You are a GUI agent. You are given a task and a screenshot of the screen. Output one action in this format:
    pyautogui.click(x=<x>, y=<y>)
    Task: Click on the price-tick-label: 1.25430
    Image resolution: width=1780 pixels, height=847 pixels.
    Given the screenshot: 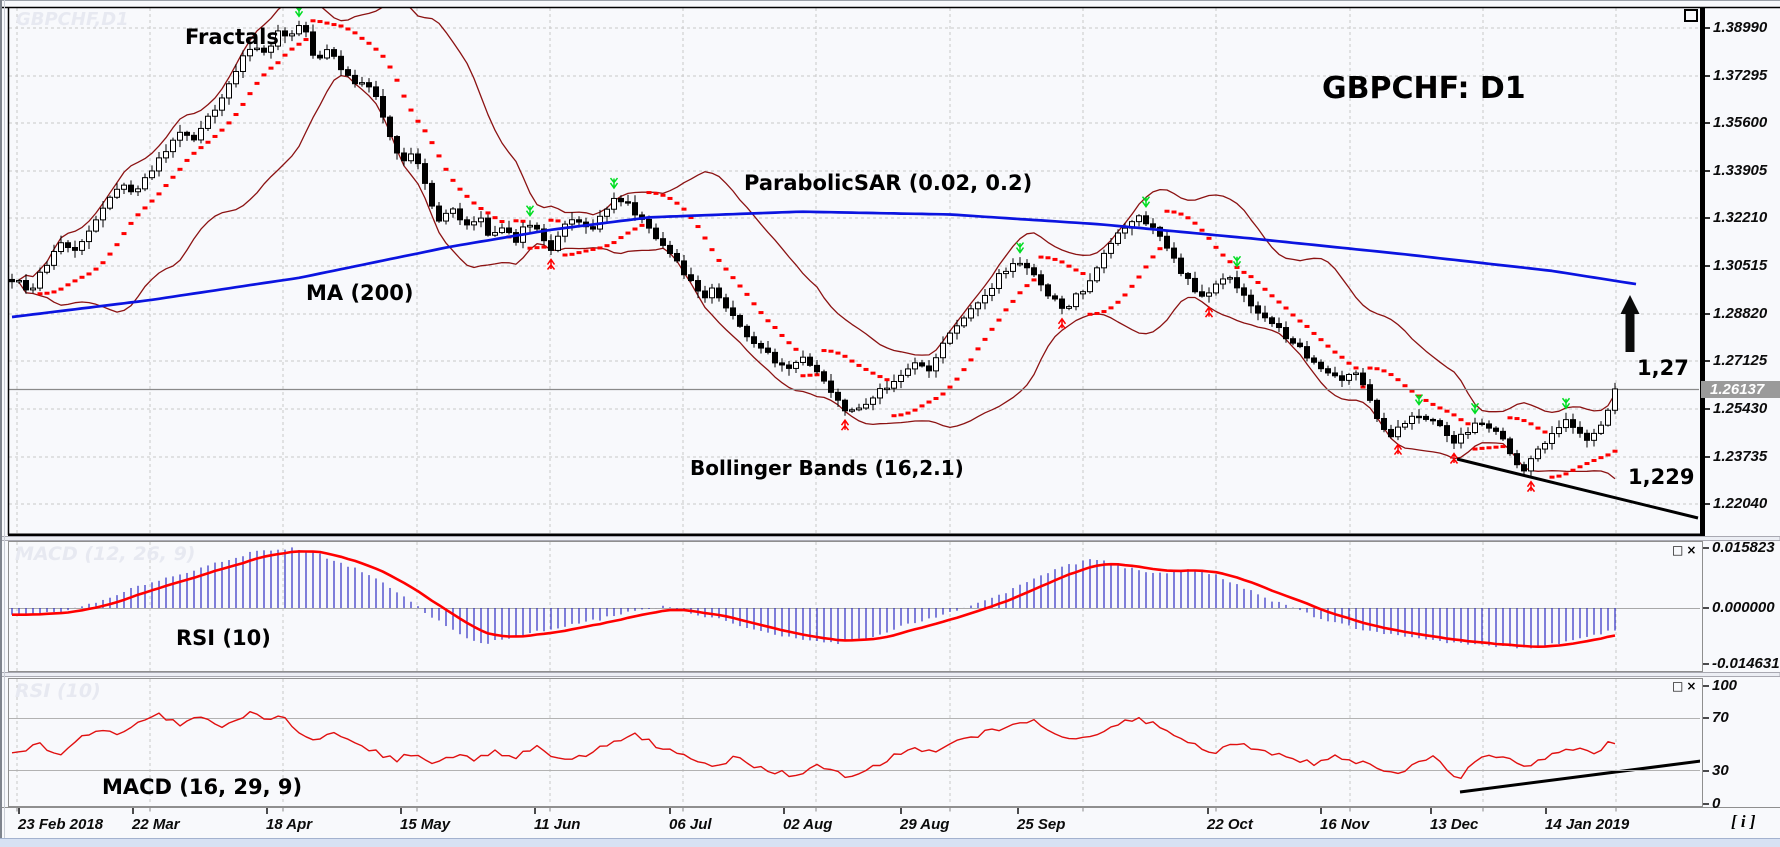 What is the action you would take?
    pyautogui.click(x=1740, y=408)
    